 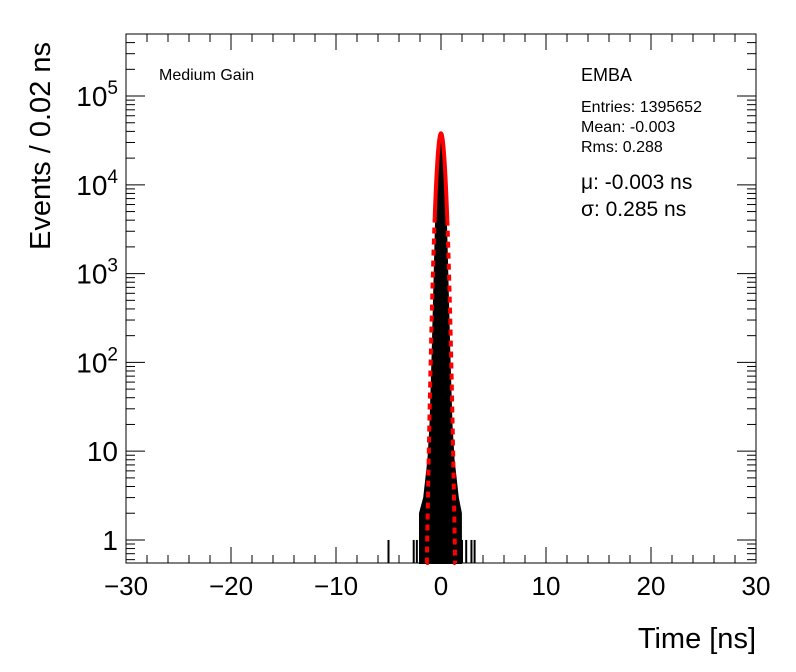 I want to click on y-tick-label: 10, so click(x=102, y=451).